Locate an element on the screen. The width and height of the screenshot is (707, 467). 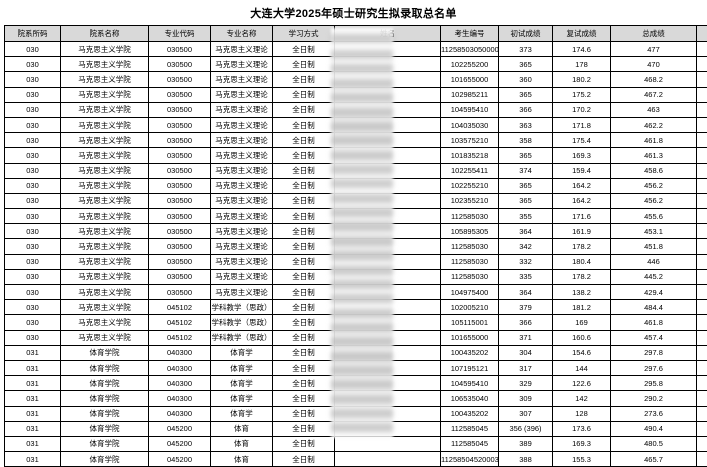
cell-total-score: 429.4 is located at coordinates (654, 292).